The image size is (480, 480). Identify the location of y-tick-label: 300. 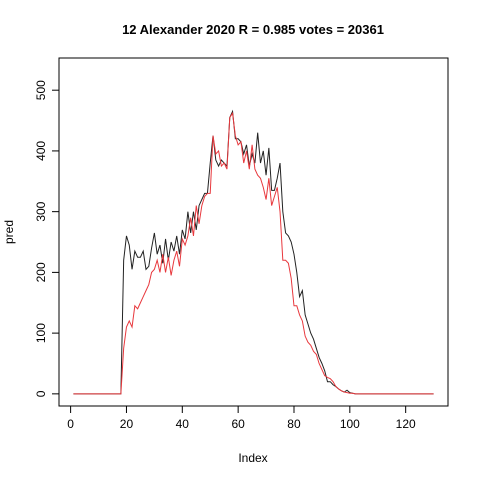
(41, 211).